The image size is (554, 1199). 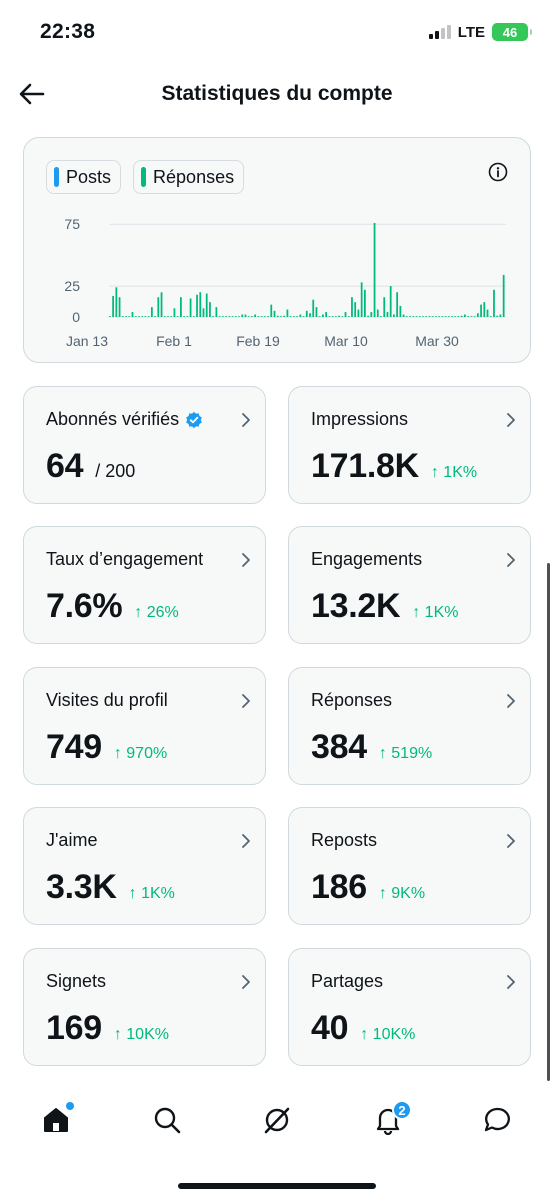 What do you see at coordinates (76, 981) in the screenshot?
I see `stat-label: Signets` at bounding box center [76, 981].